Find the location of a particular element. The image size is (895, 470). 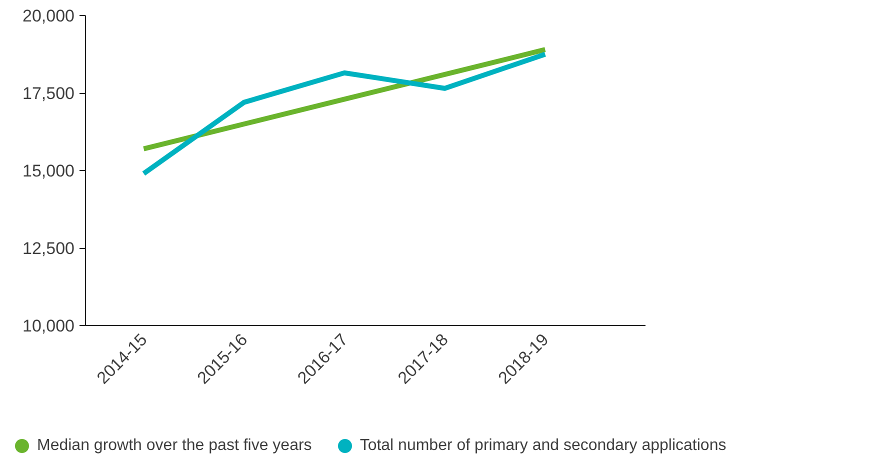

legend-label: Total number of primary and secondary applications is located at coordinates (543, 446).